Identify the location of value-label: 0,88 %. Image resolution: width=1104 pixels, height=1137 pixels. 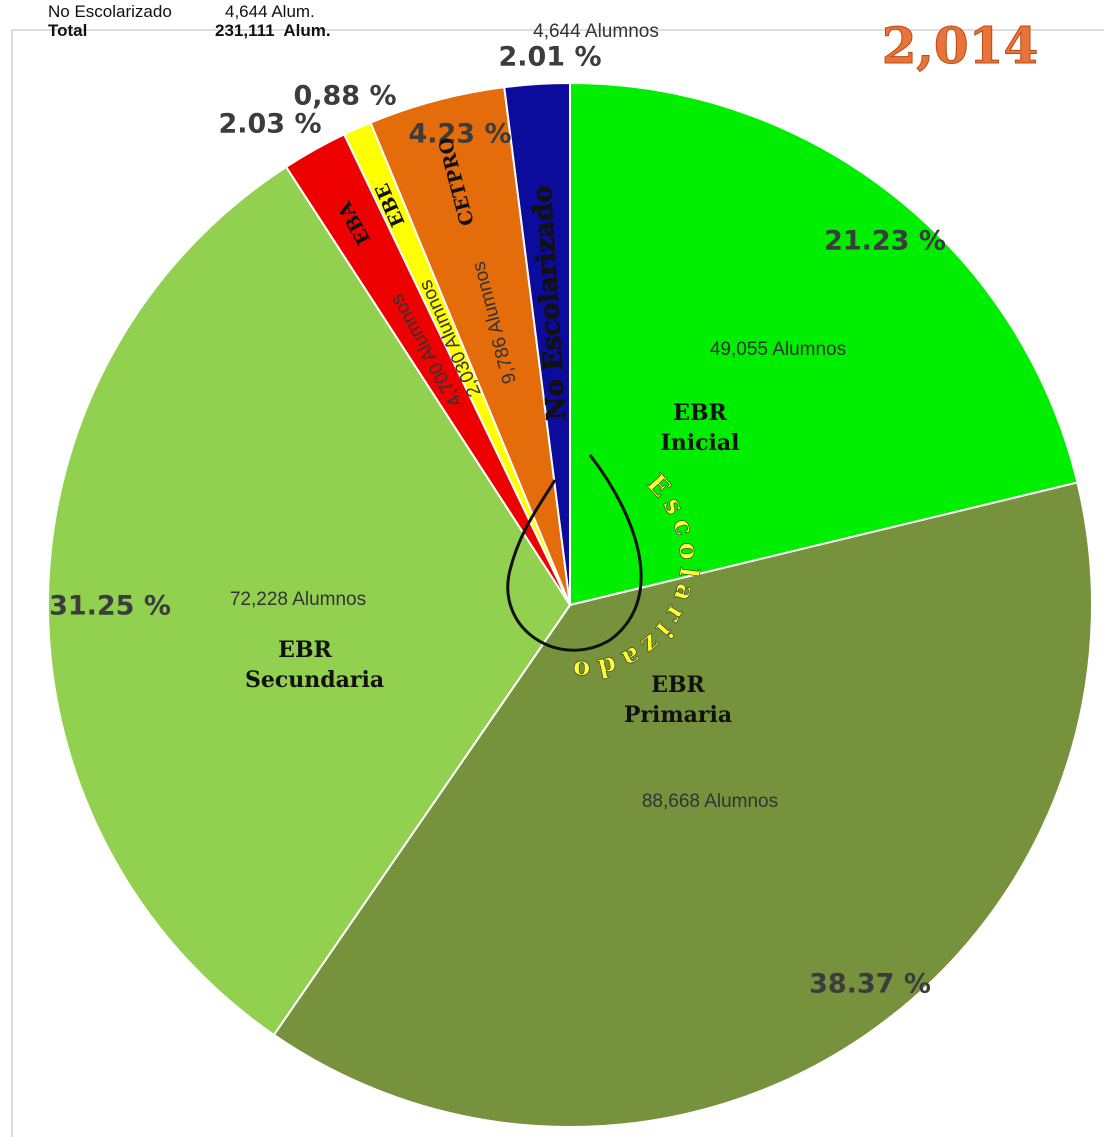
(344, 96).